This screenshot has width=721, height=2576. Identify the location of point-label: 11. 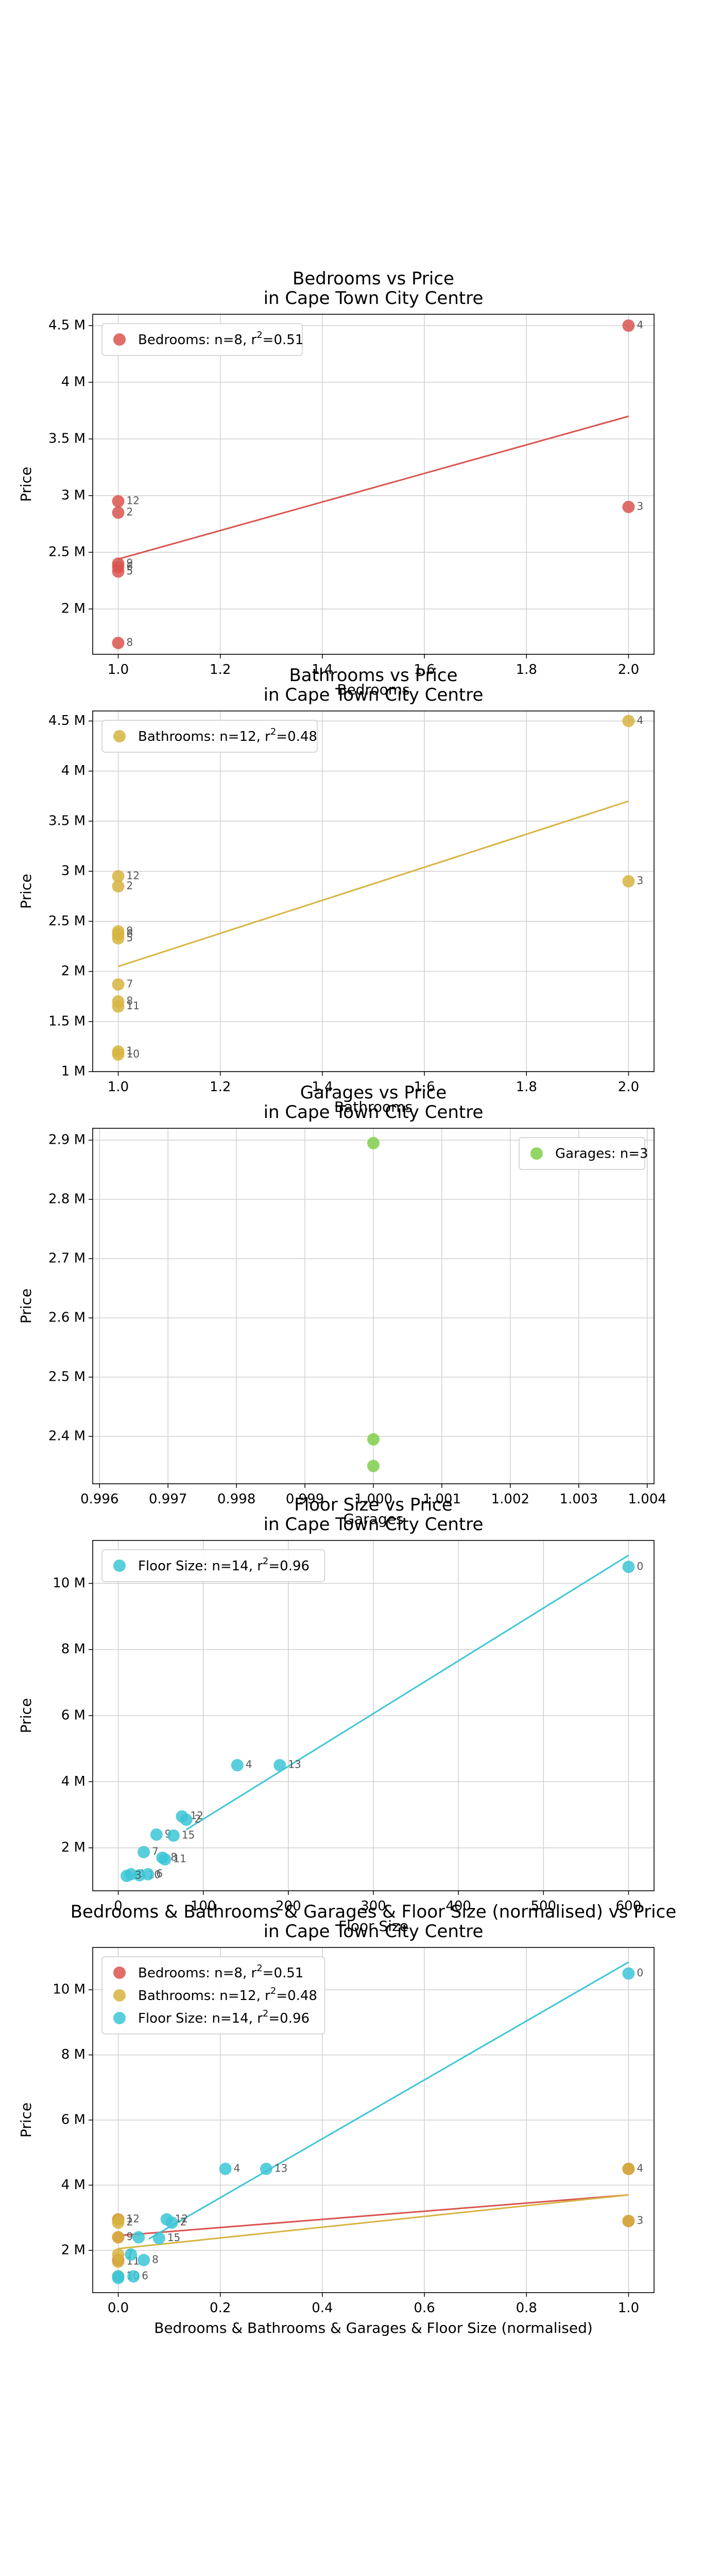
(133, 1005).